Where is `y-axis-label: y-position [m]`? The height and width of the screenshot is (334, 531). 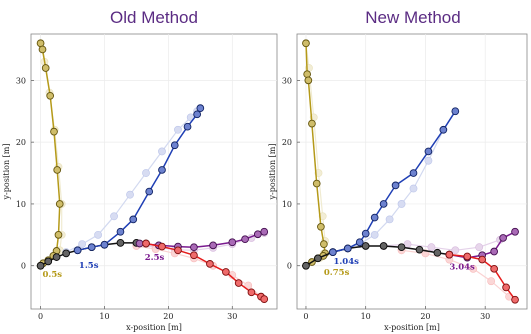 y-axis-label: y-position [m] is located at coordinates (6, 172).